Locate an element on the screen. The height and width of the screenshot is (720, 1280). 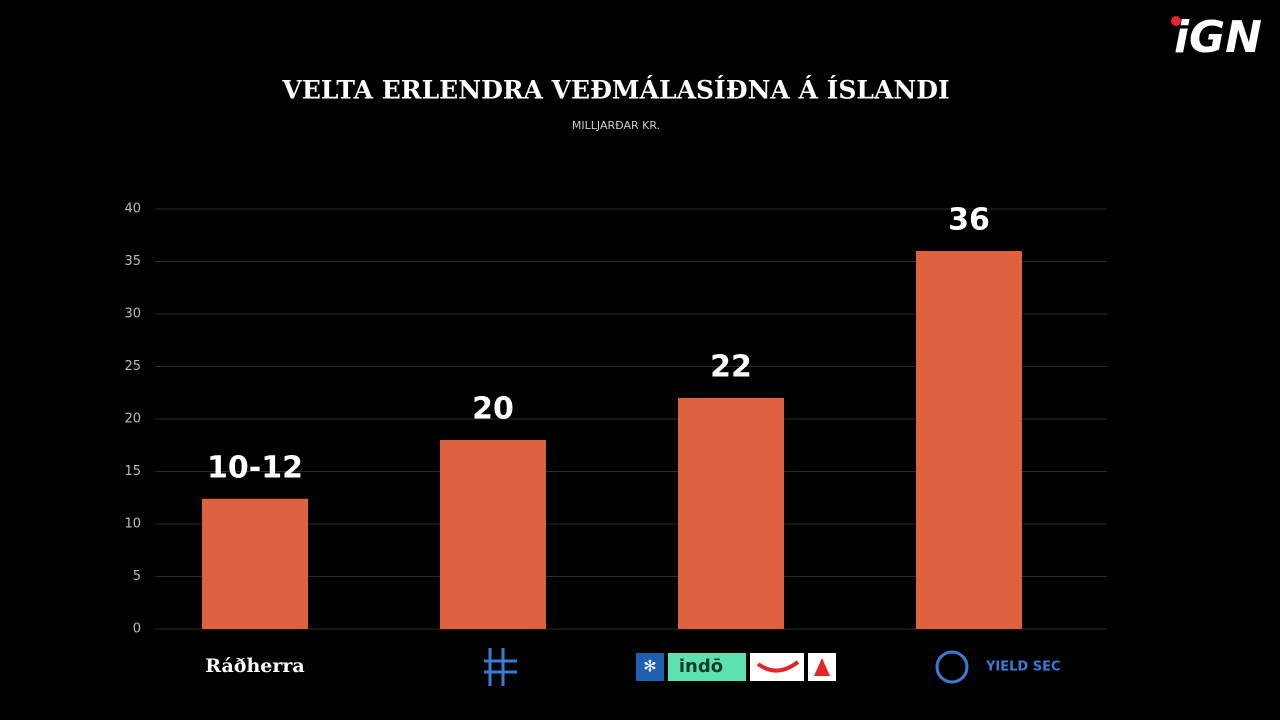
bar-annotation: 22 is located at coordinates (731, 367).